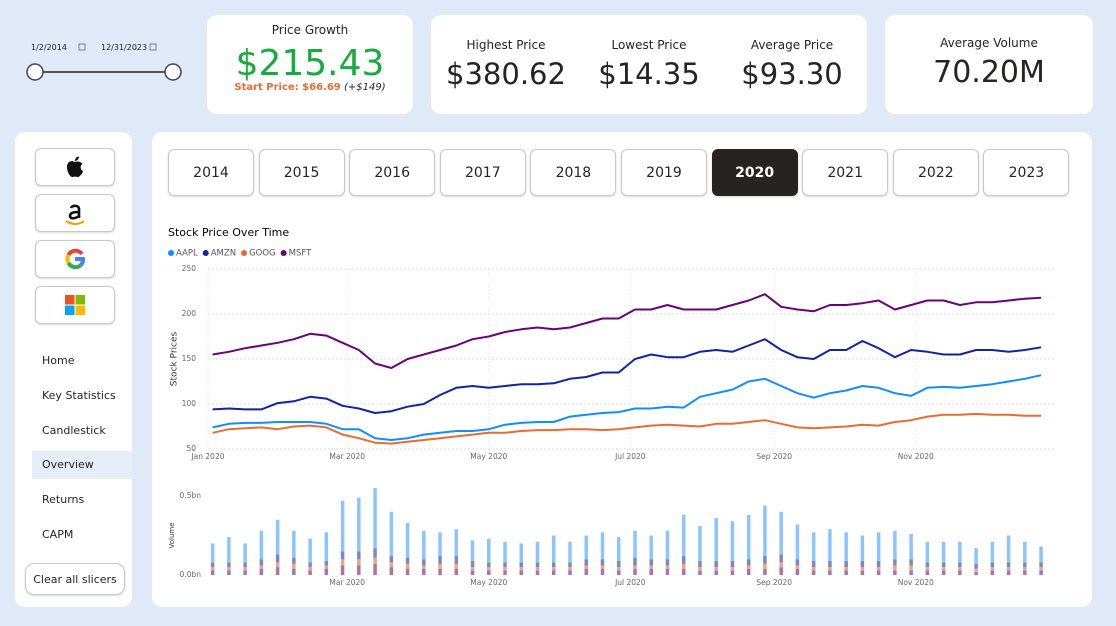  What do you see at coordinates (75, 579) in the screenshot?
I see `clear-slicers-button: Clear all slicers` at bounding box center [75, 579].